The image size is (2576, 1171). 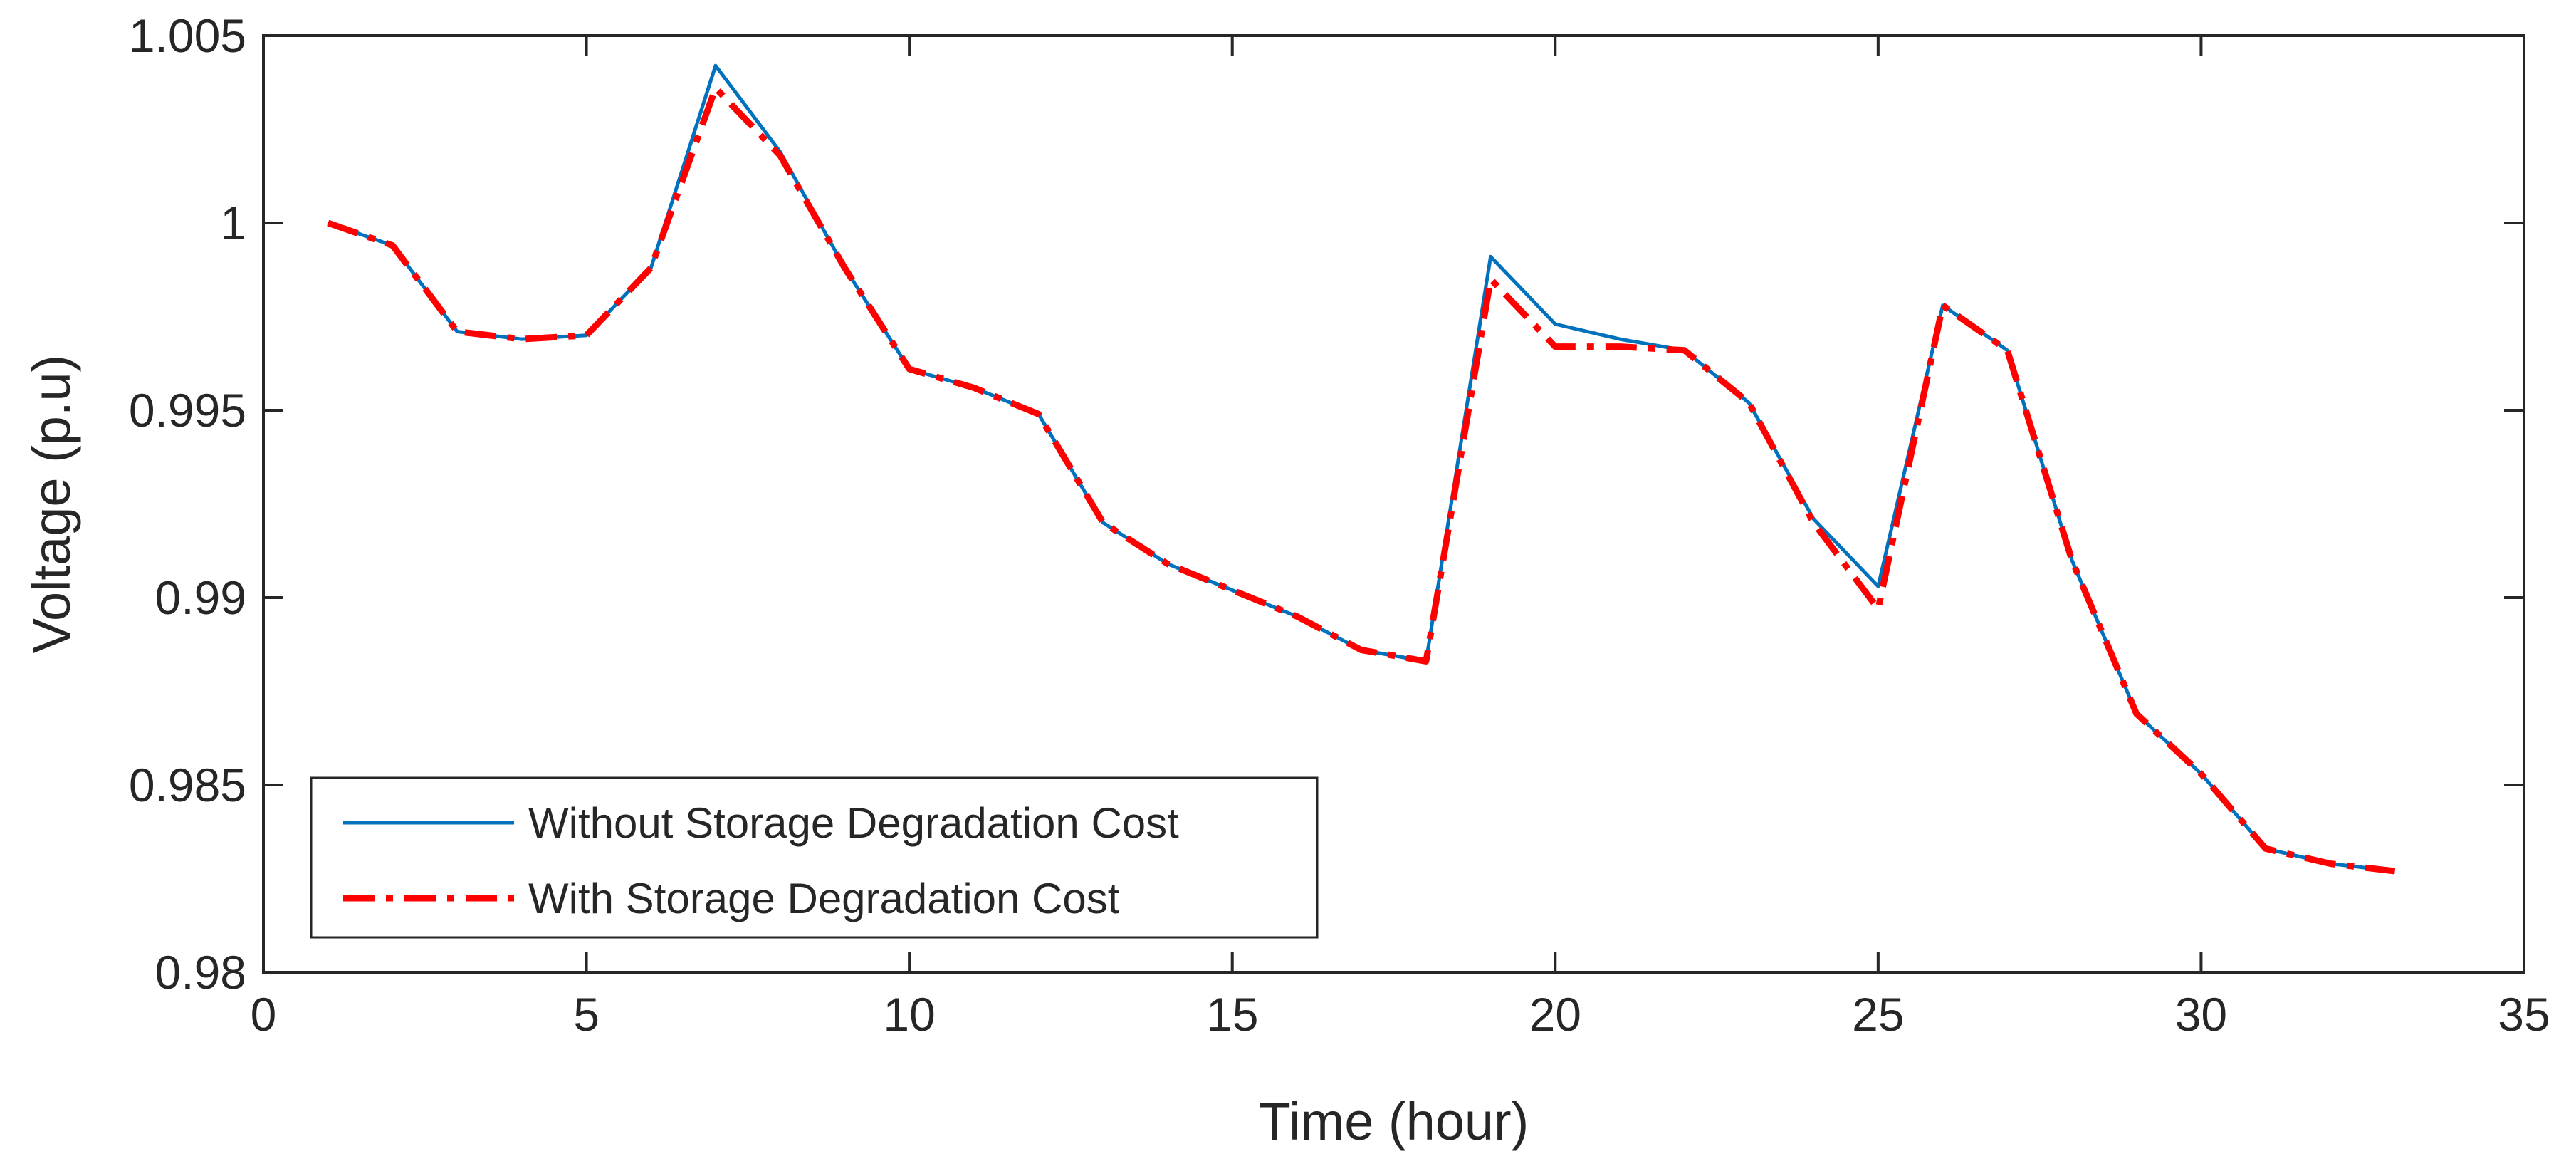 I want to click on y-tick-label: 0.995, so click(x=187, y=410).